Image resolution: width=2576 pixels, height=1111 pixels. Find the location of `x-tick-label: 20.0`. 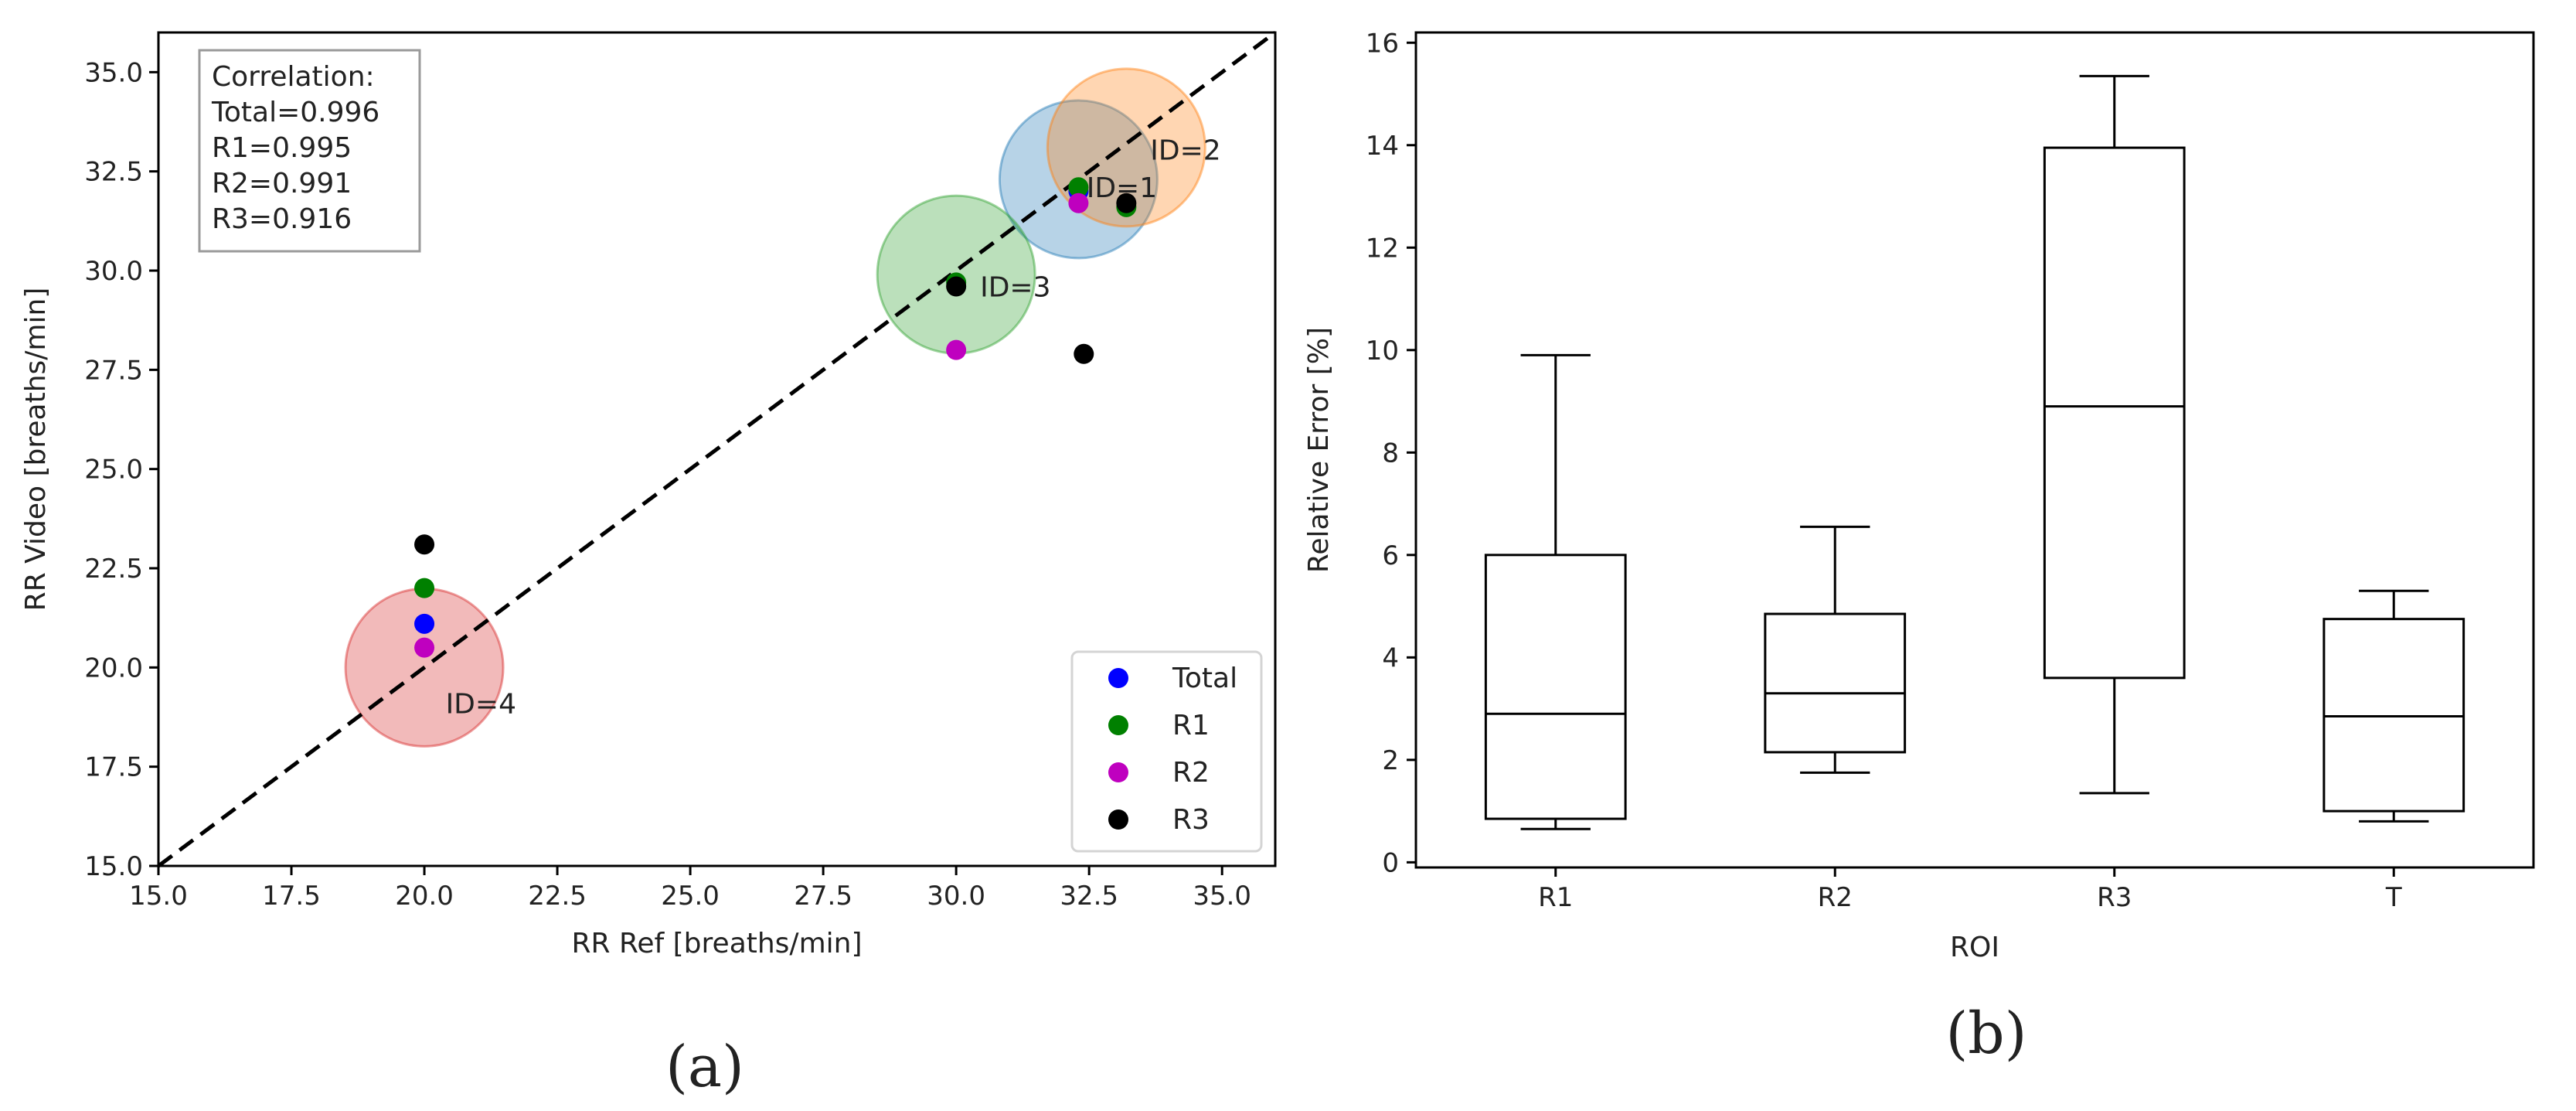

x-tick-label: 20.0 is located at coordinates (425, 896).